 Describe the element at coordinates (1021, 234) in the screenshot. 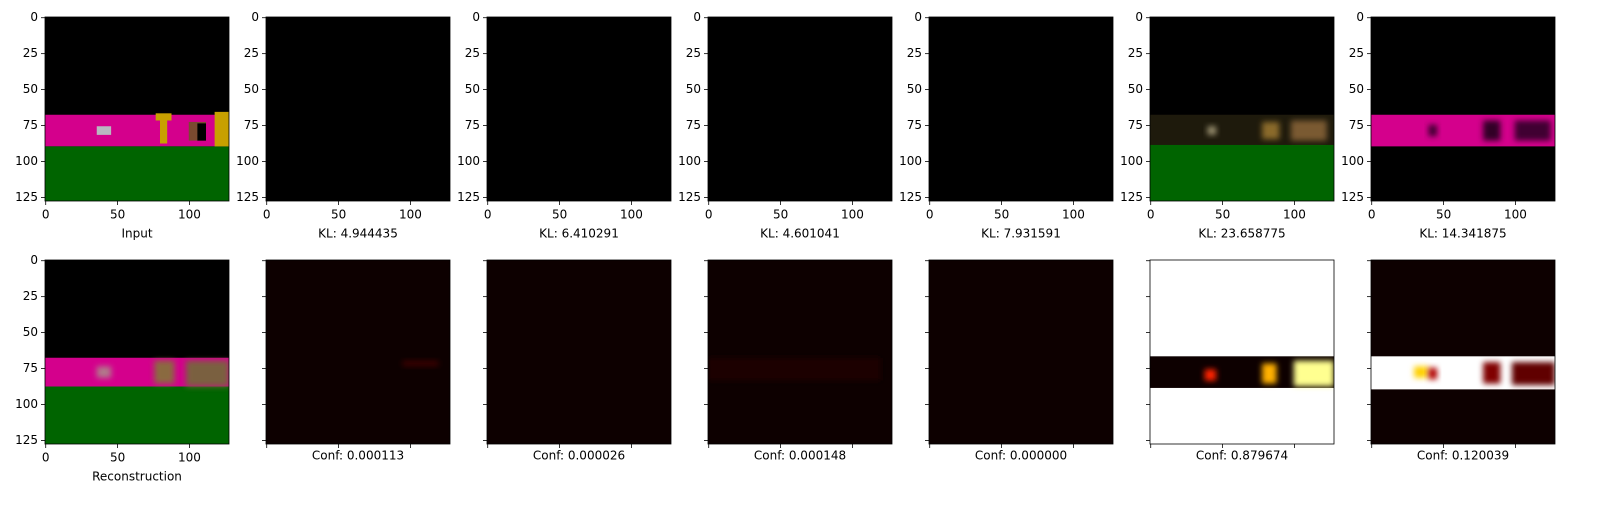

I see `panel-label: KL: 7.931591` at that location.